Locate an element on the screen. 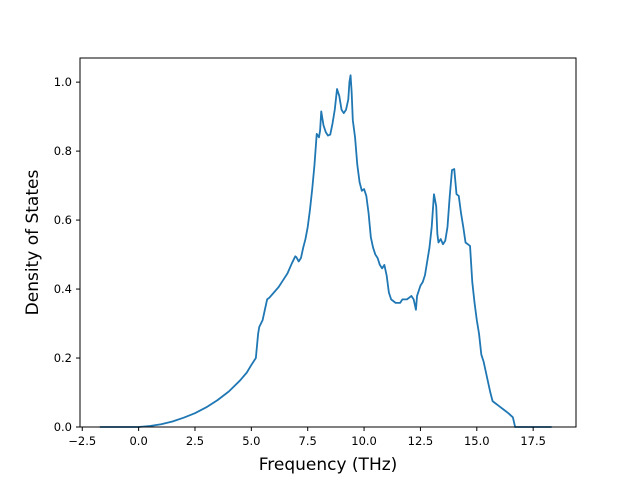  y-tick-label: 1.0 is located at coordinates (63, 82).